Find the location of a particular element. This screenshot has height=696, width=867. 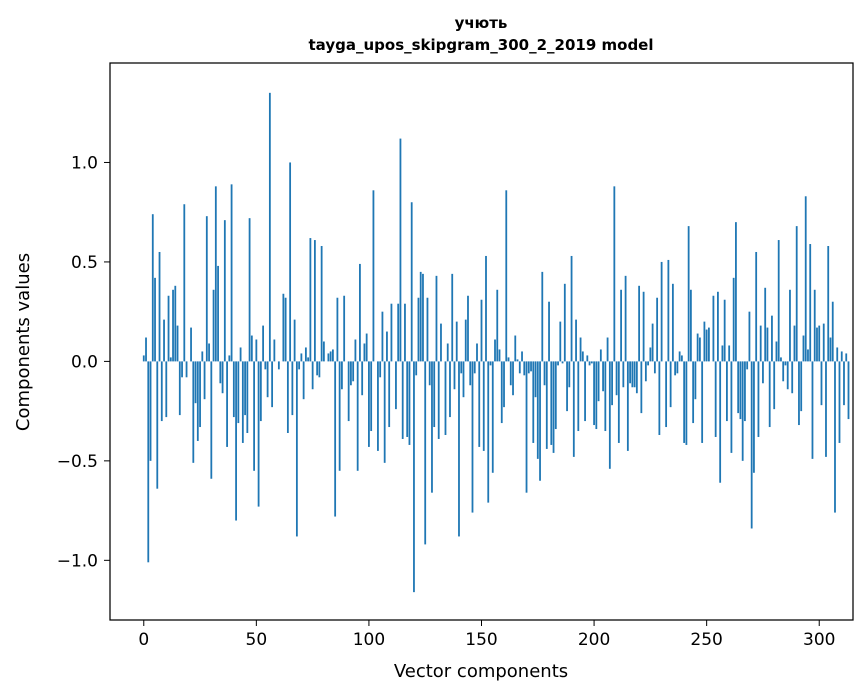

x-tick-label: 100 is located at coordinates (369, 640).